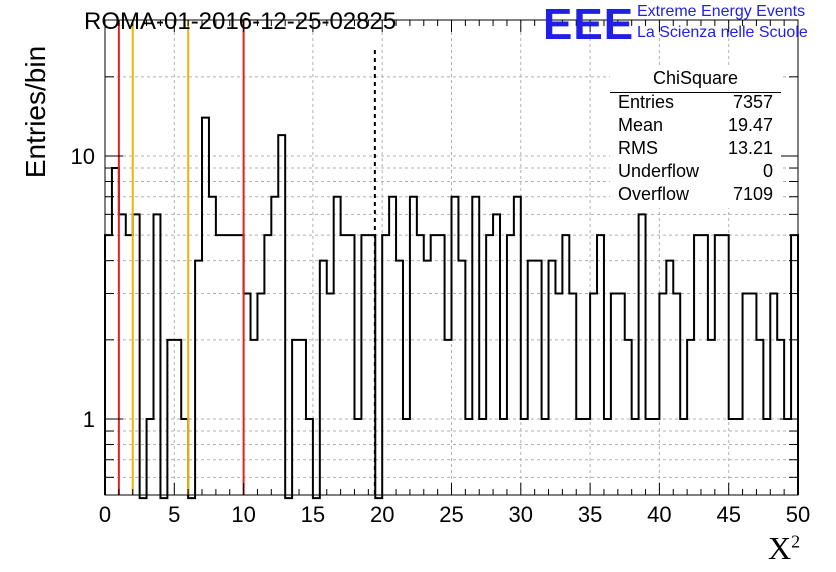 This screenshot has height=572, width=836. I want to click on x-tick-label: 30, so click(521, 514).